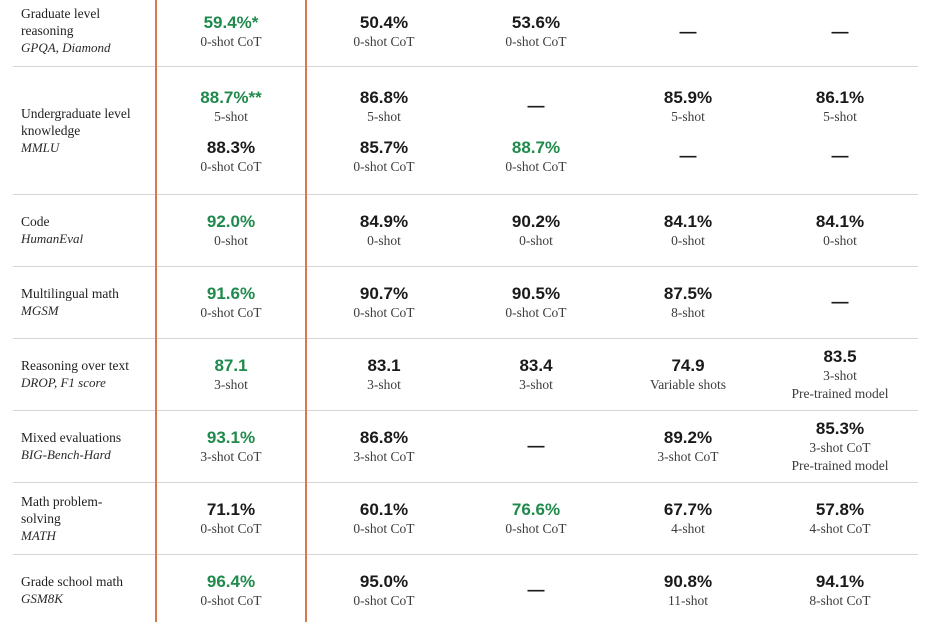  I want to click on score-value: 83.5, so click(840, 356).